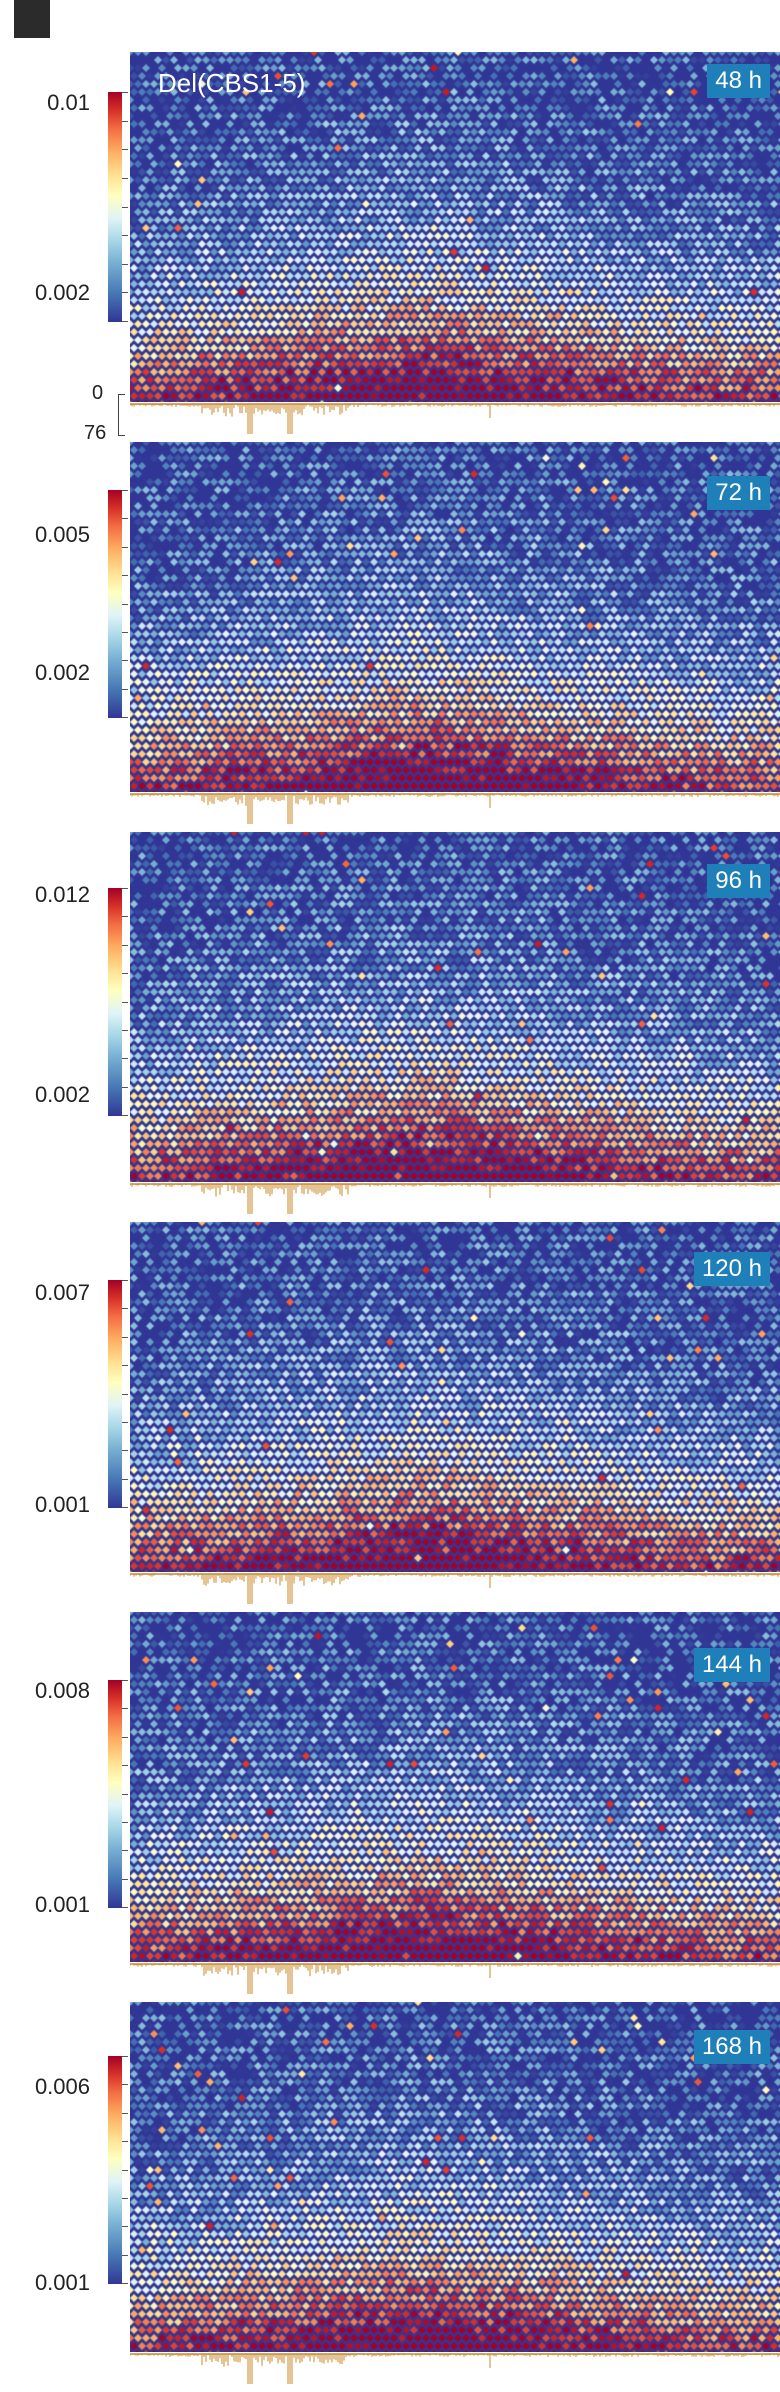  What do you see at coordinates (731, 1665) in the screenshot?
I see `time-badge: 144 h` at bounding box center [731, 1665].